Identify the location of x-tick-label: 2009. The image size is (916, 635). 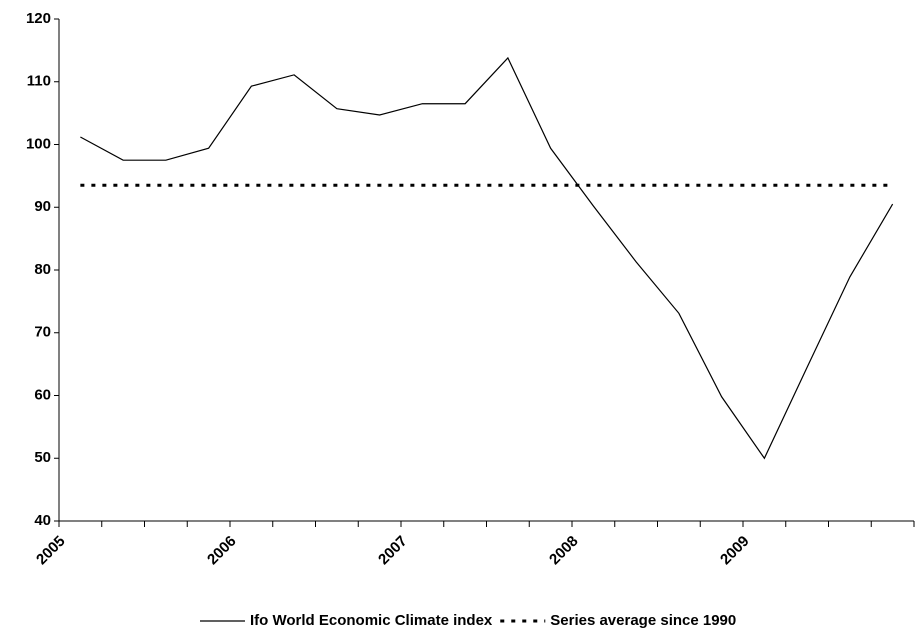
(735, 551).